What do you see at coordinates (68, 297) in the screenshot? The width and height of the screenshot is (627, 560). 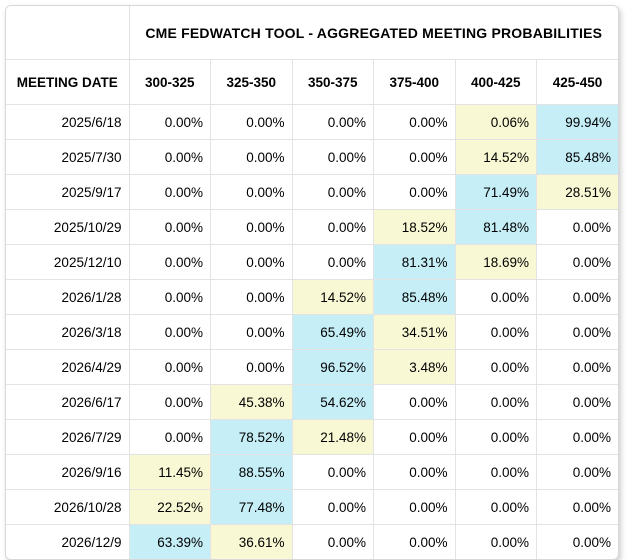 I see `meeting-date-cell: 2026/1/28` at bounding box center [68, 297].